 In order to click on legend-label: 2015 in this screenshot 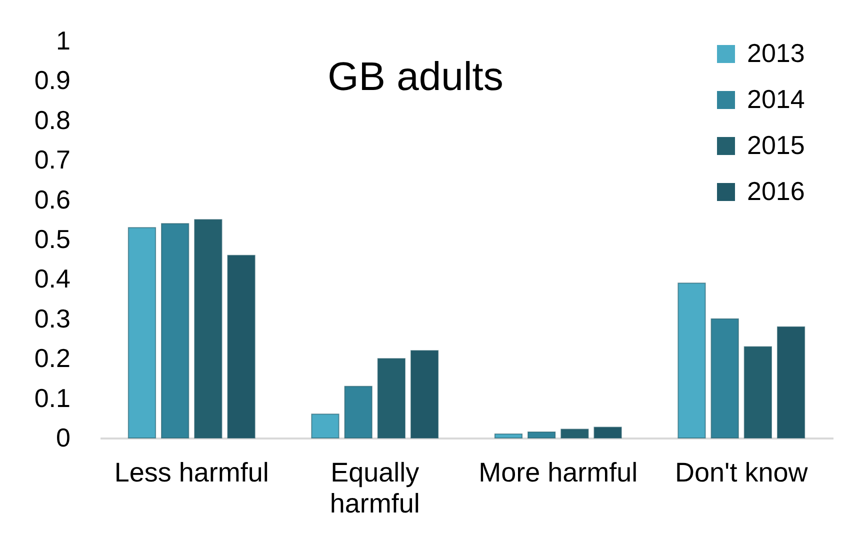, I will do `click(776, 145)`.